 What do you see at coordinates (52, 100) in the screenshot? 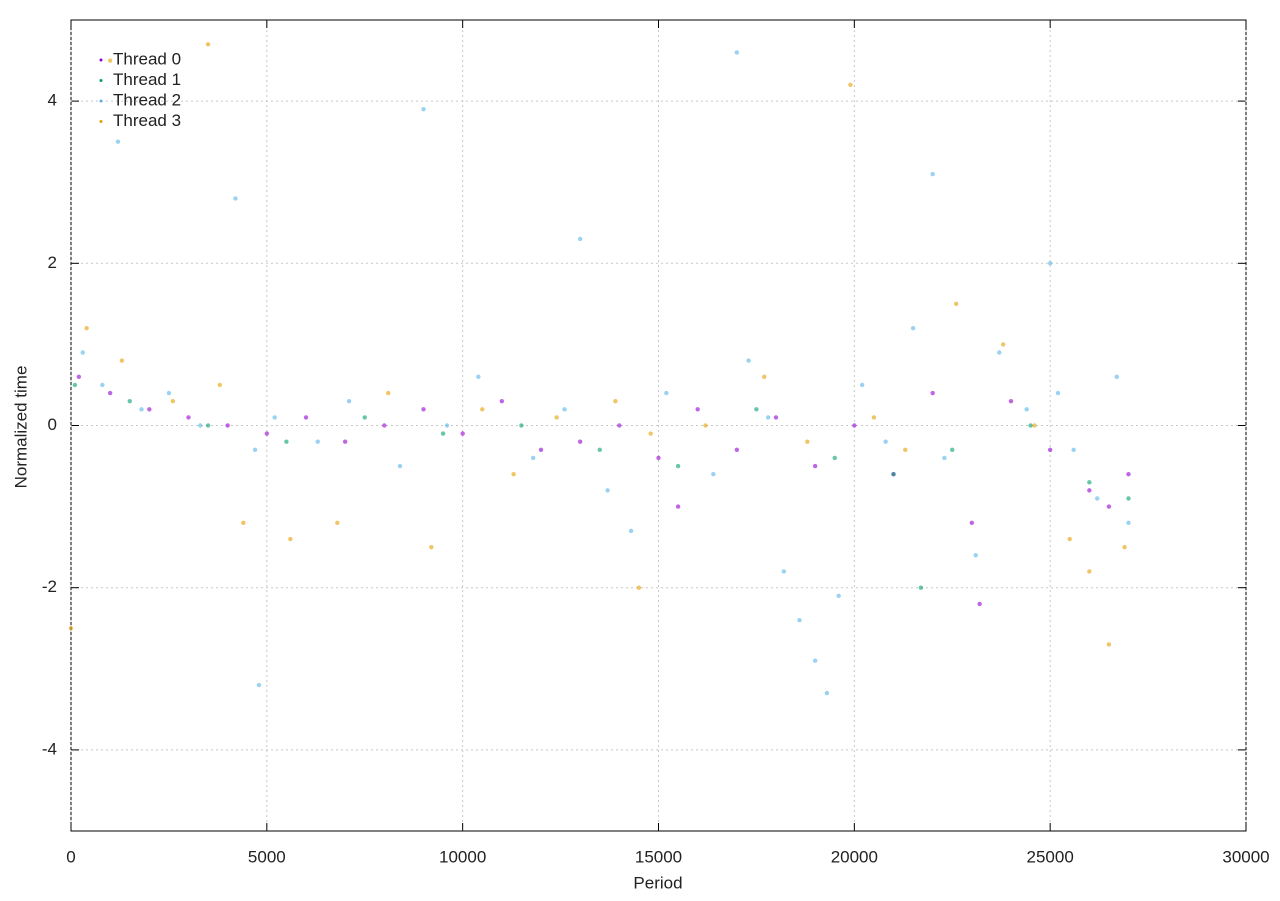
I see `y-tick-label: 4` at bounding box center [52, 100].